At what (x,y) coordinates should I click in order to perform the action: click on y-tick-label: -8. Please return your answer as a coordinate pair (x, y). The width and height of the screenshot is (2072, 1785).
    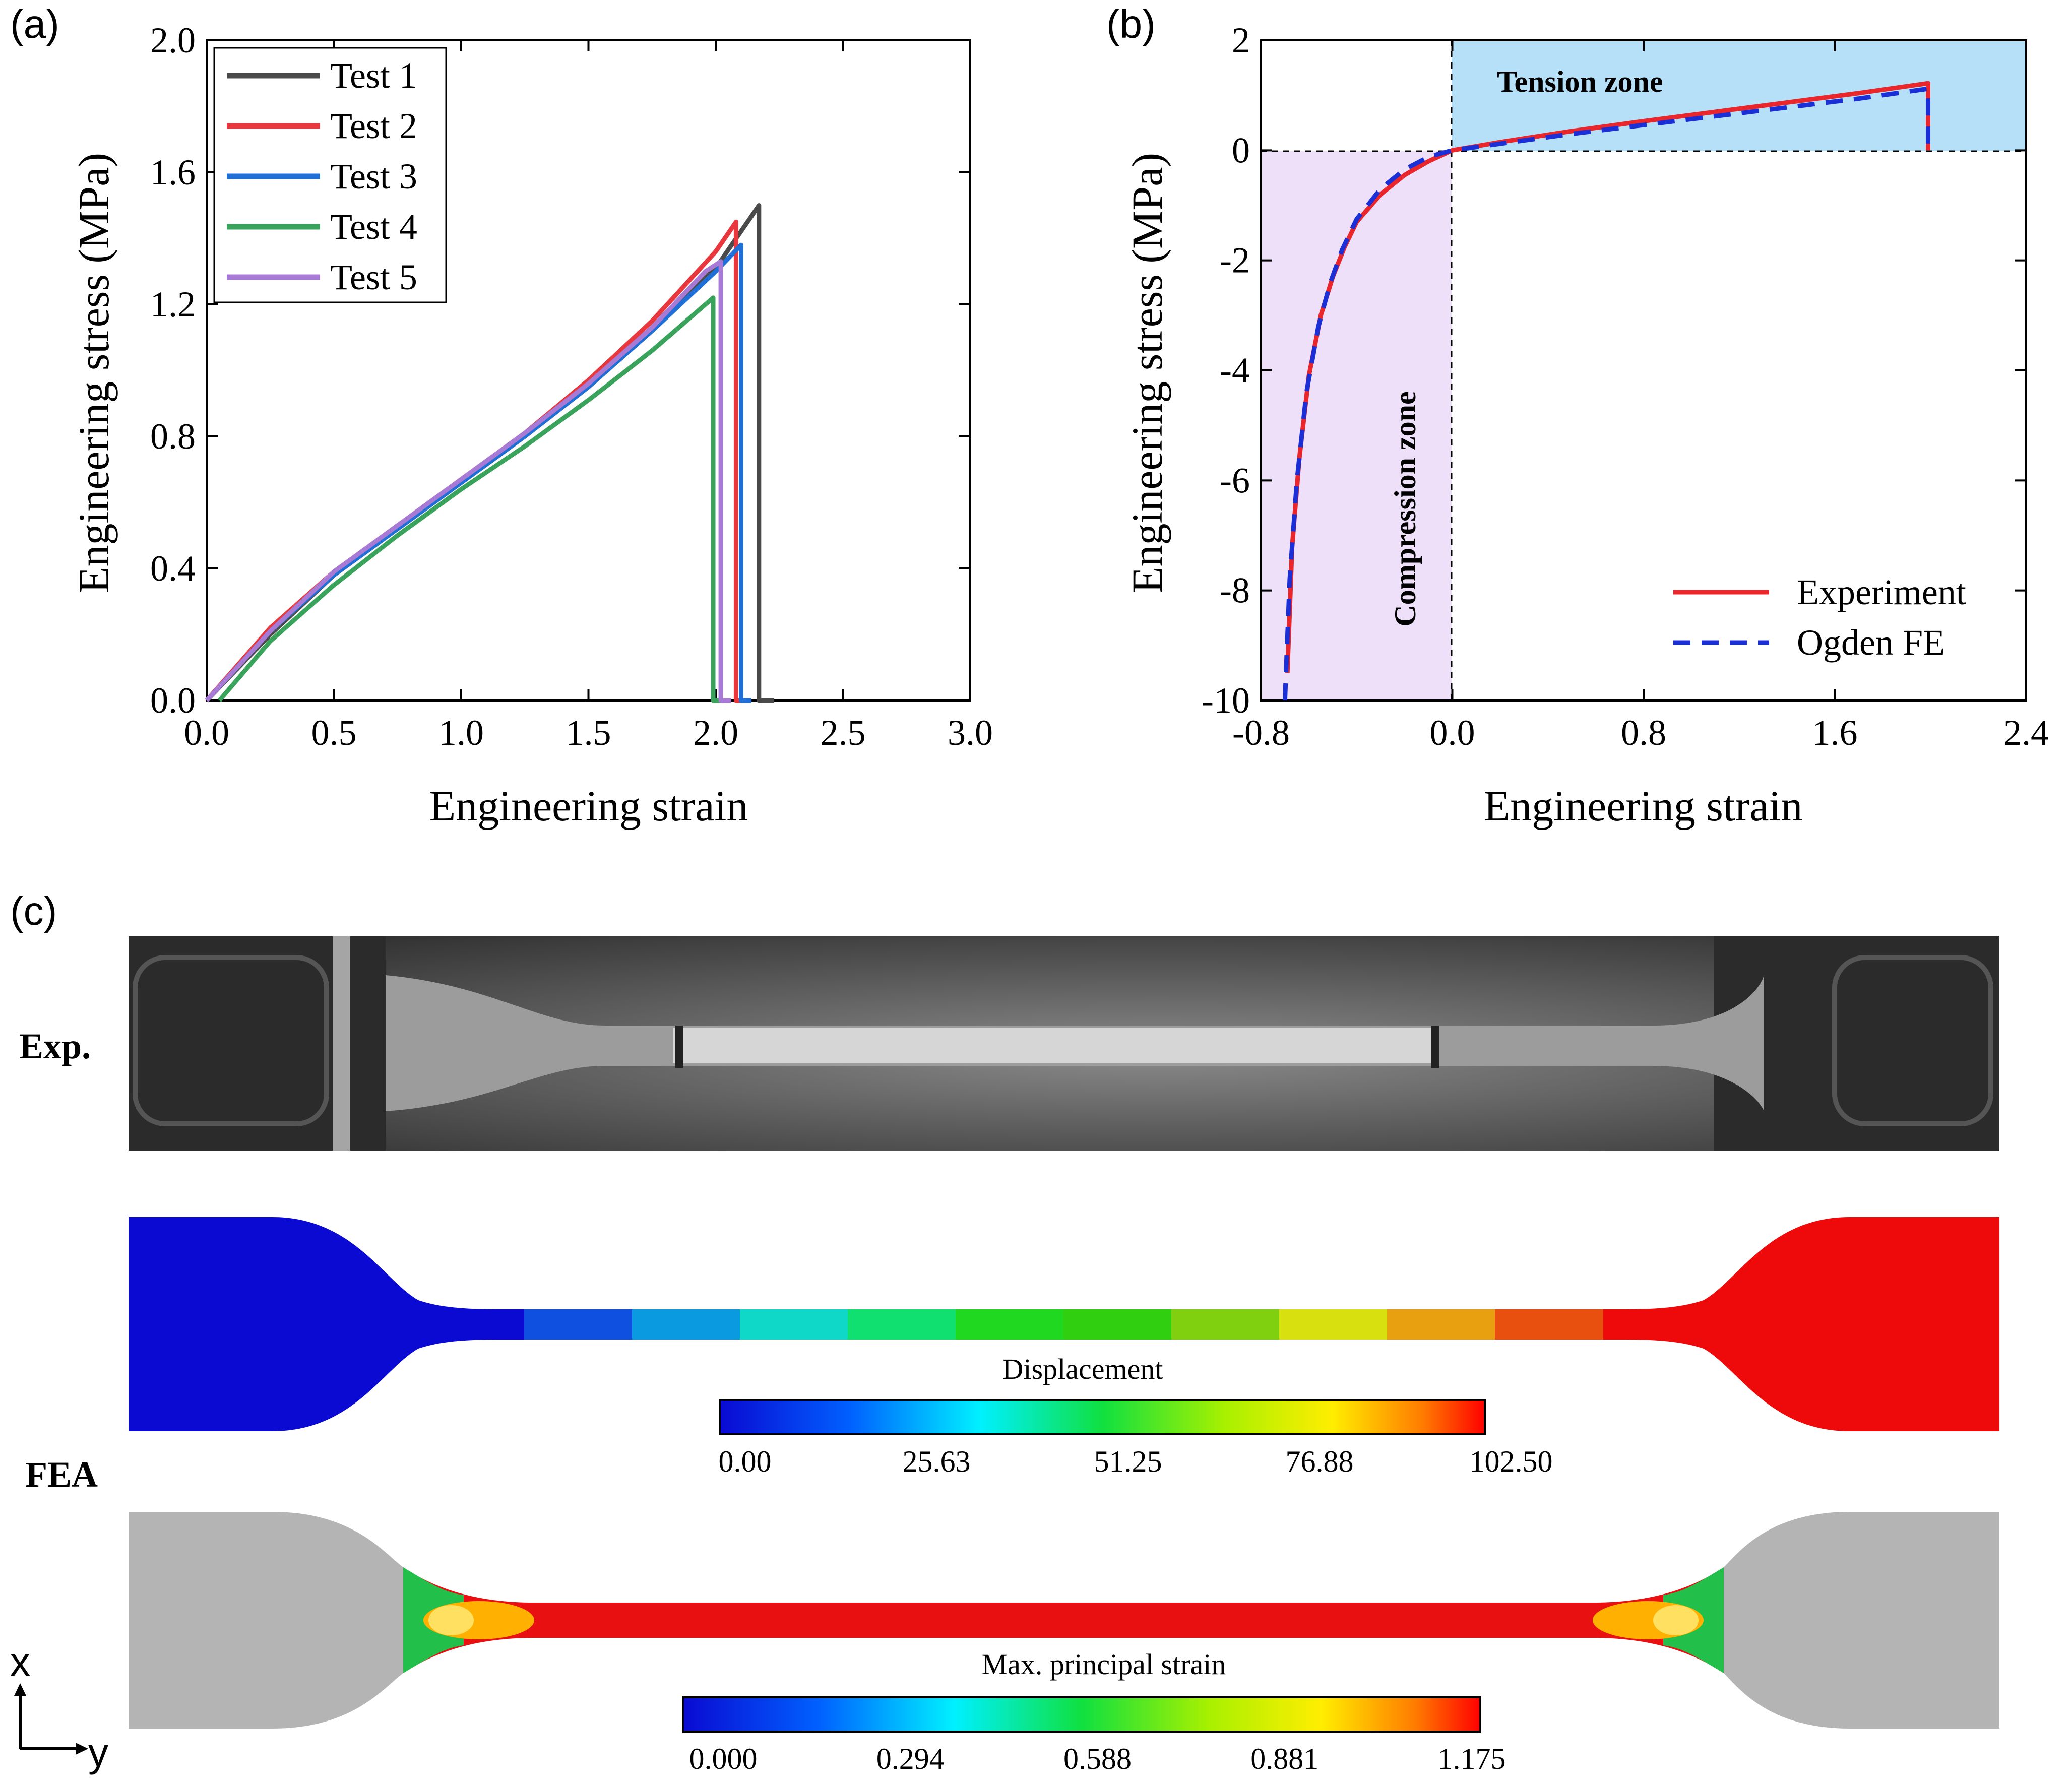
    Looking at the image, I should click on (1235, 590).